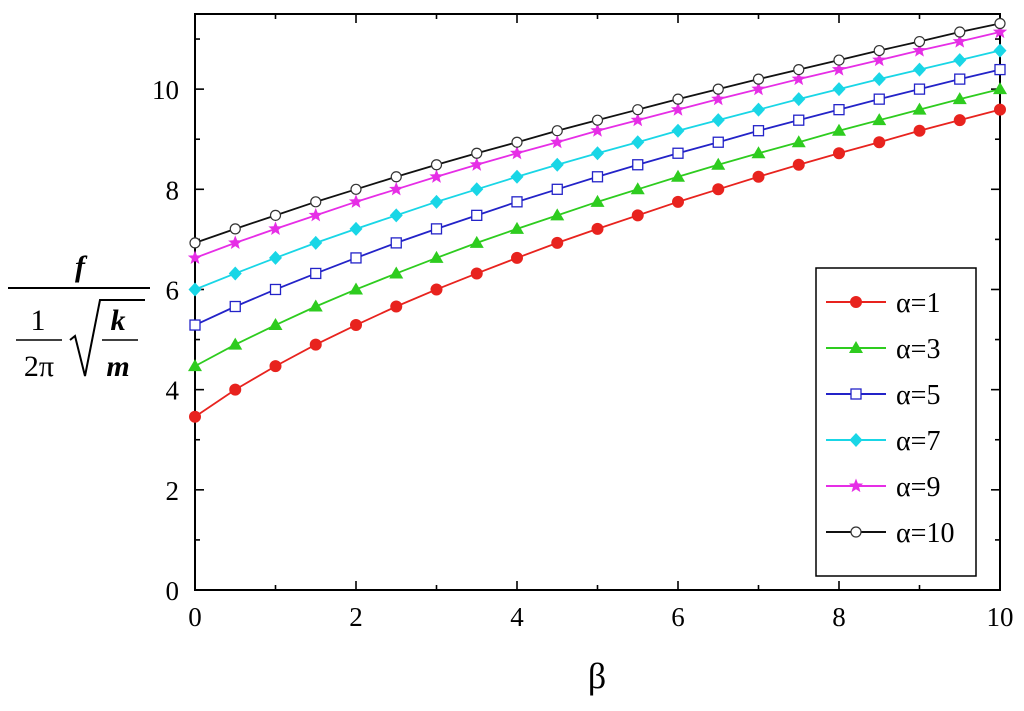  I want to click on x-tick-label: 8, so click(839, 617).